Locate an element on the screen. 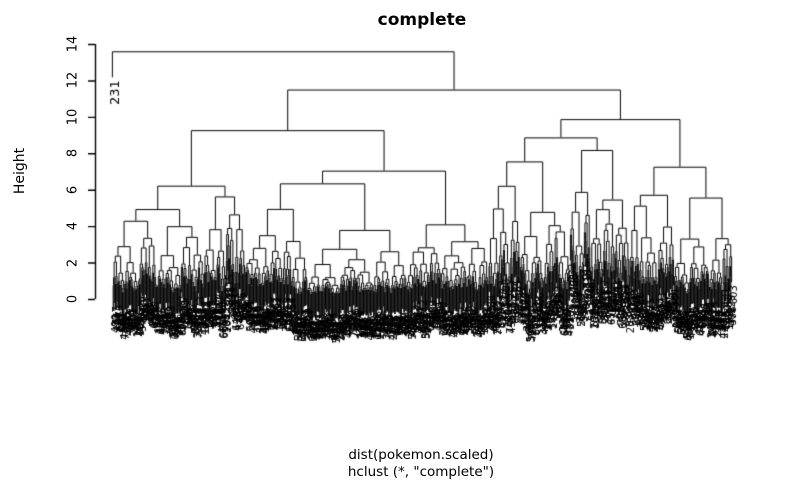 The image size is (800, 494). y-tick-label: 10 is located at coordinates (73, 117).